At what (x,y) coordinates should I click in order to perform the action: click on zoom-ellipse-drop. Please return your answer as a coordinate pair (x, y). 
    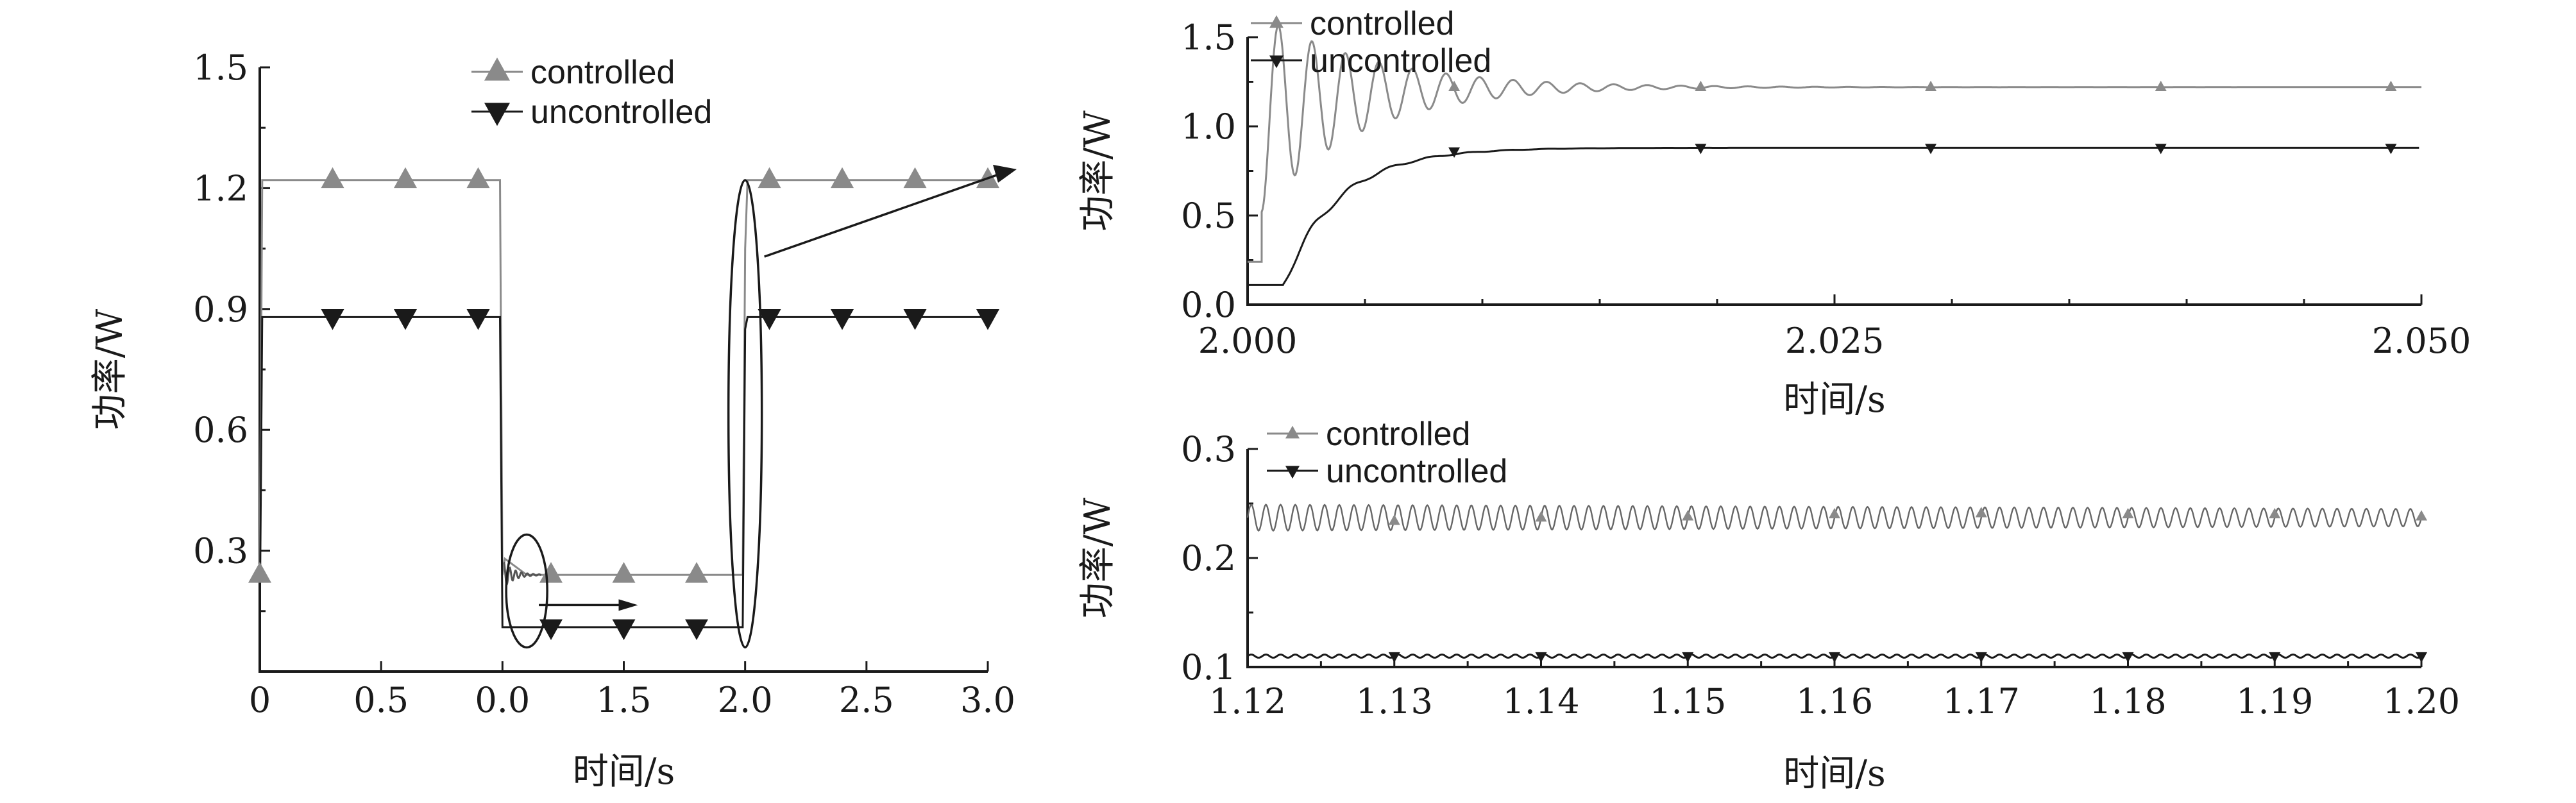
    Looking at the image, I should click on (526, 591).